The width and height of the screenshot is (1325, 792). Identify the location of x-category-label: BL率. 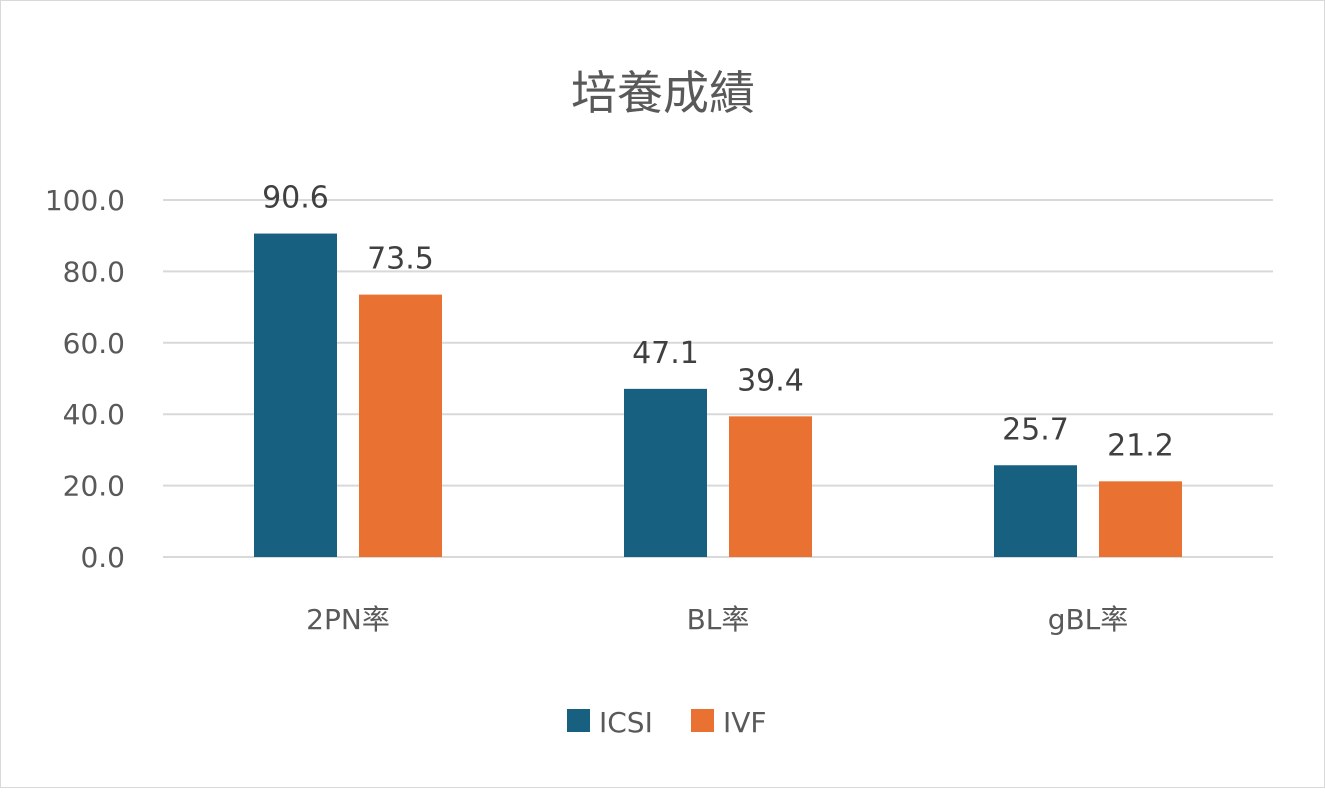
(718, 619).